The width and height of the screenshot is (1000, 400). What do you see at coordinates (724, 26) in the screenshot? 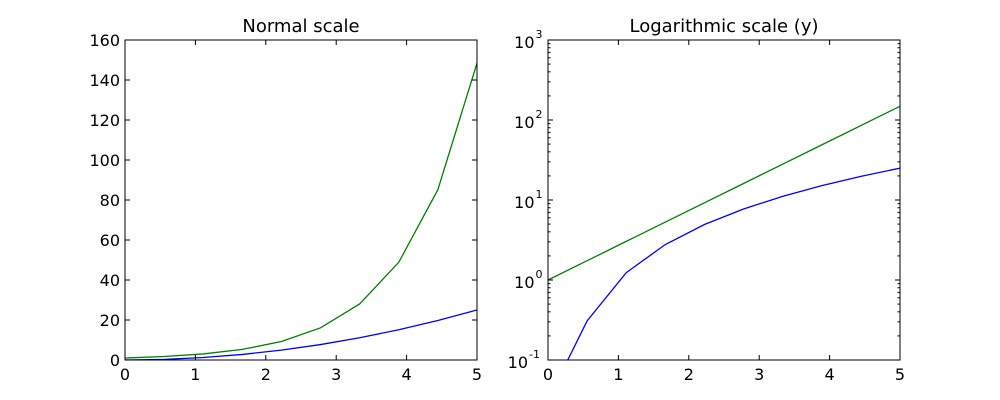
I see `chart-title: Logarithmic scale (y)` at bounding box center [724, 26].